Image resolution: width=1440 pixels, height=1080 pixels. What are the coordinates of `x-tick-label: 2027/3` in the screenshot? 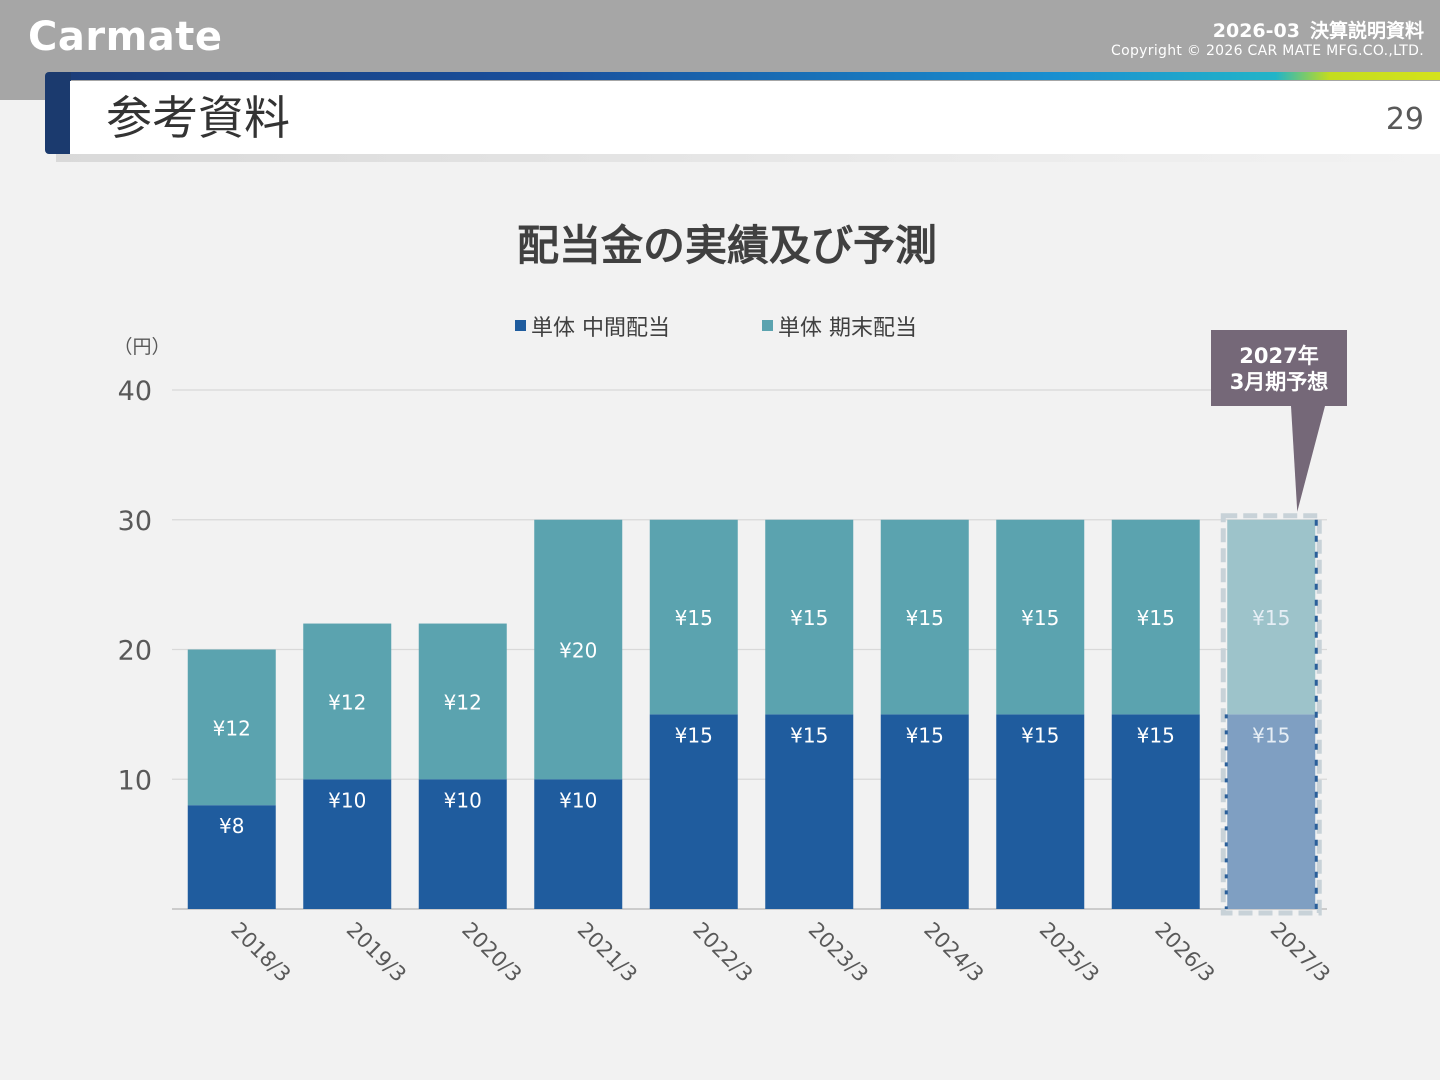 It's located at (1300, 952).